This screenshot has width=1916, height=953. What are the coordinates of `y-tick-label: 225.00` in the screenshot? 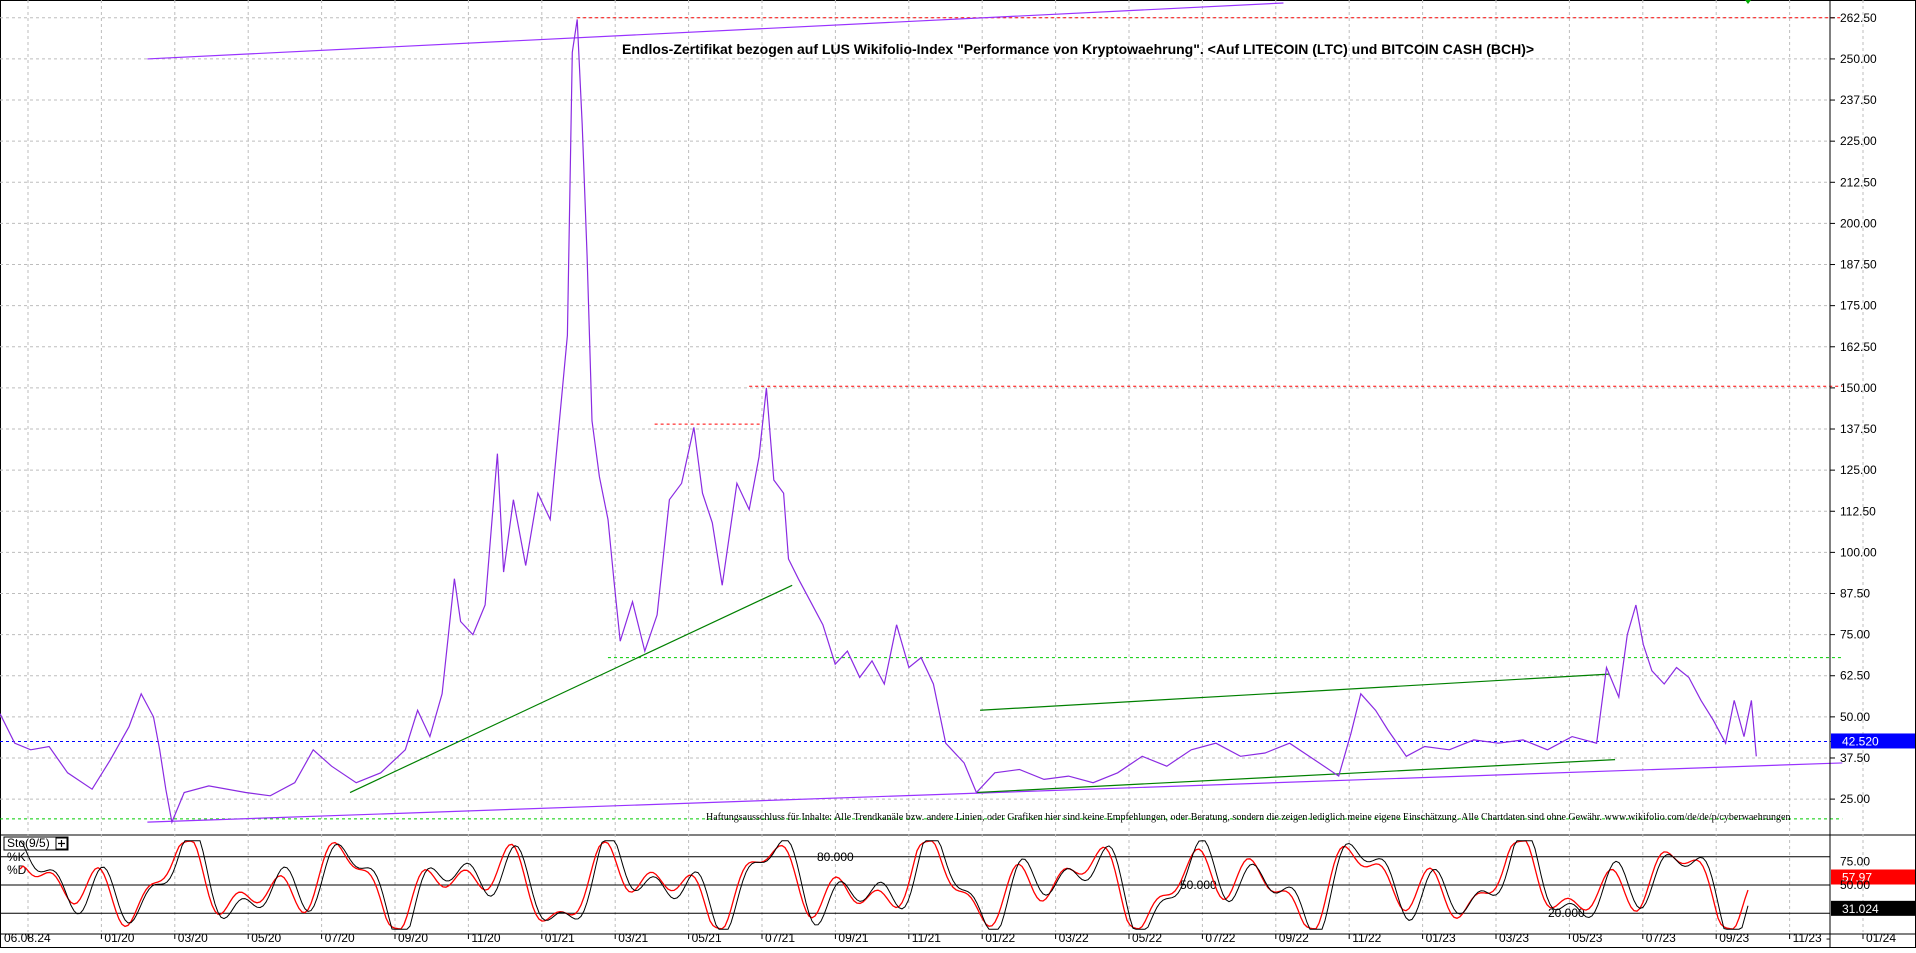 It's located at (1858, 141).